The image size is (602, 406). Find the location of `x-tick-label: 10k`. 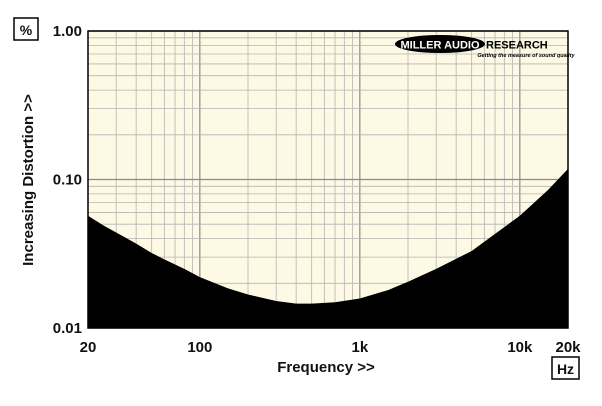

x-tick-label: 10k is located at coordinates (520, 347).